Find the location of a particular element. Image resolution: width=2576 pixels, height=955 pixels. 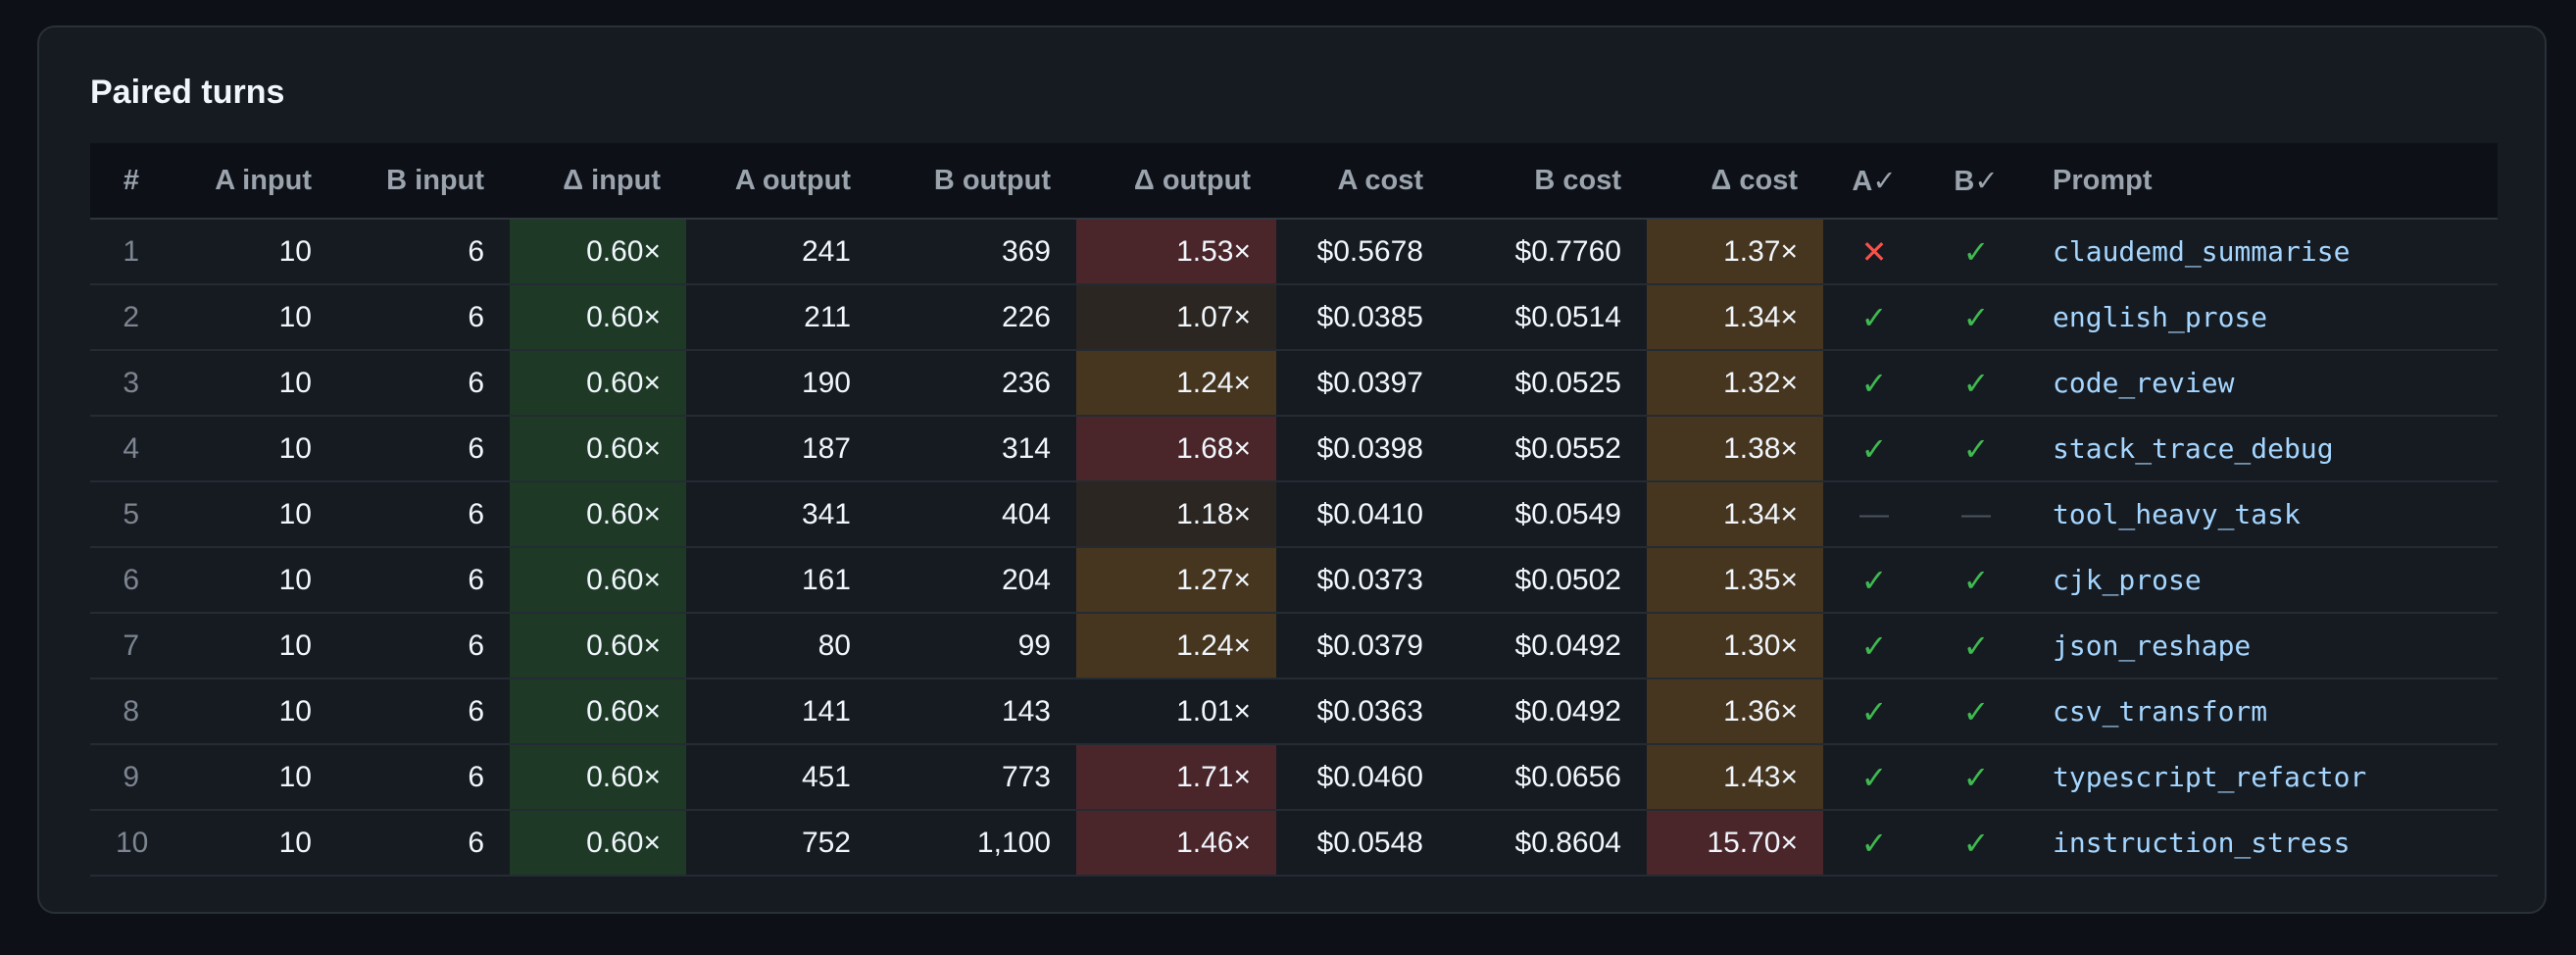

row-number: 8 is located at coordinates (127, 712).